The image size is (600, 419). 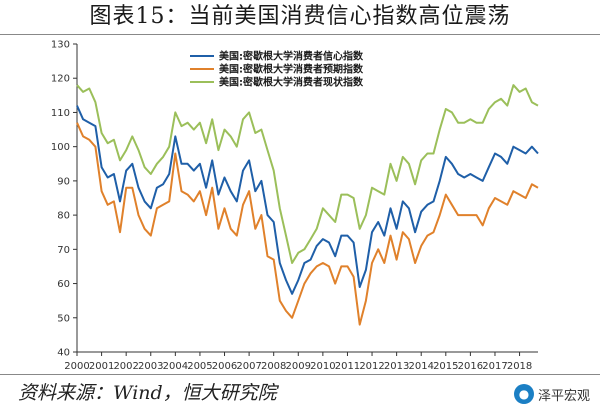 What do you see at coordinates (519, 366) in the screenshot?
I see `x-tick-label: 2018` at bounding box center [519, 366].